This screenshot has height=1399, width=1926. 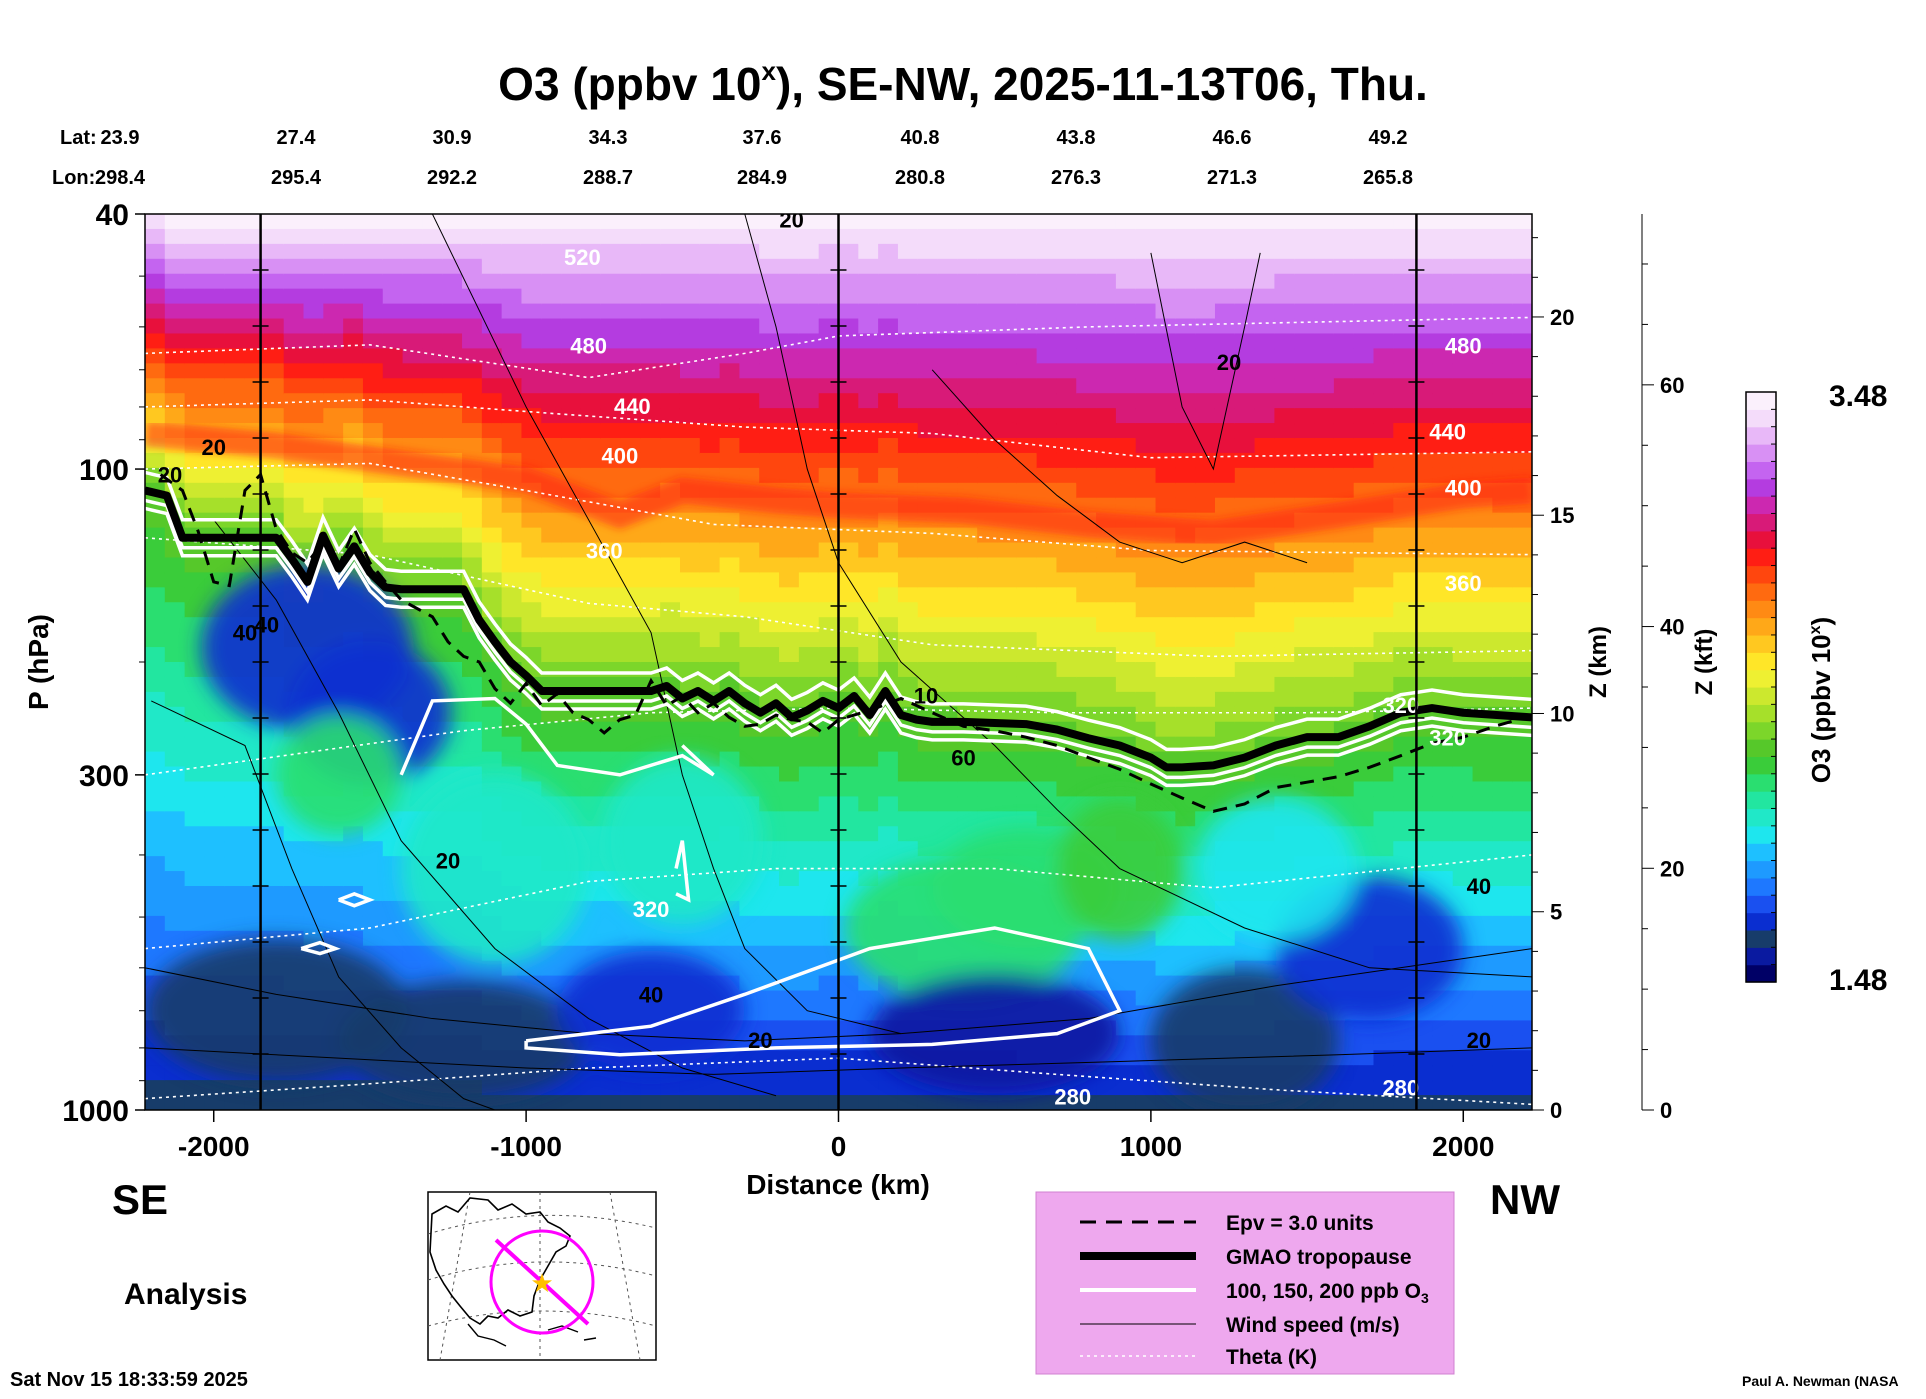 I want to click on legend-label-o3: 100, 150, 200 ppb O3, so click(x=1327, y=1293).